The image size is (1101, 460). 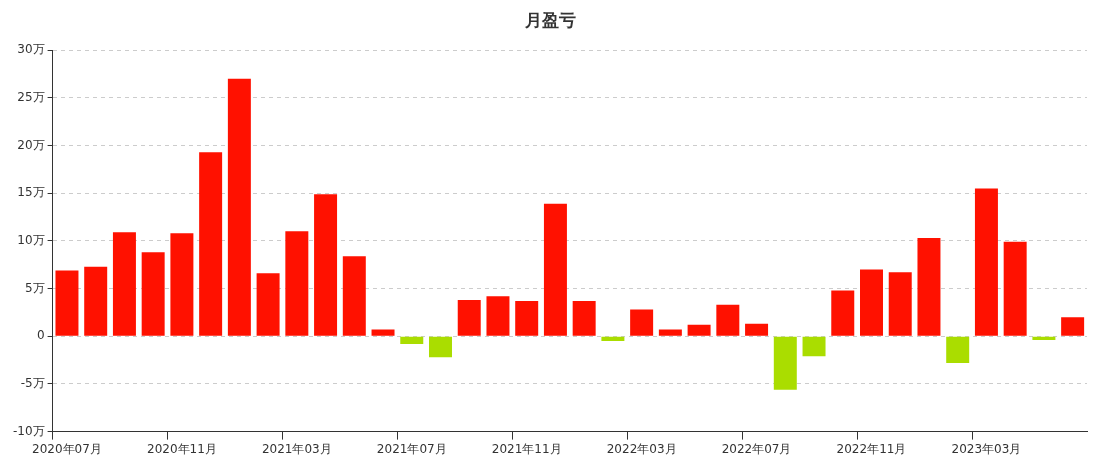 What do you see at coordinates (31, 49) in the screenshot?
I see `y-tick-label: 30万` at bounding box center [31, 49].